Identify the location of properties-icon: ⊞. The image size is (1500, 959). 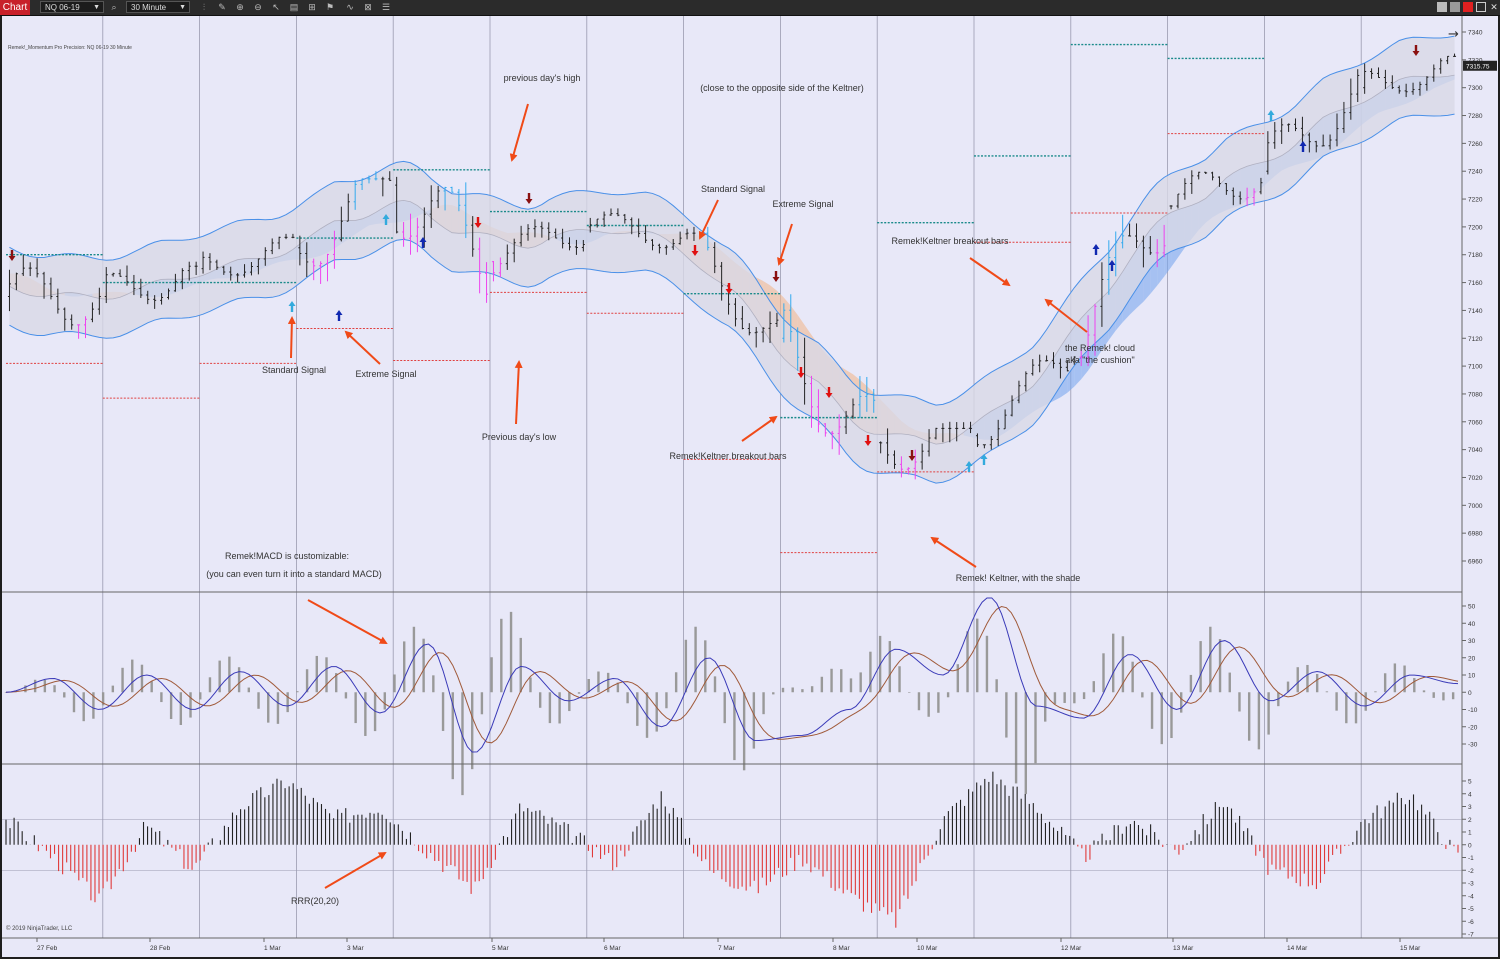
(312, 7).